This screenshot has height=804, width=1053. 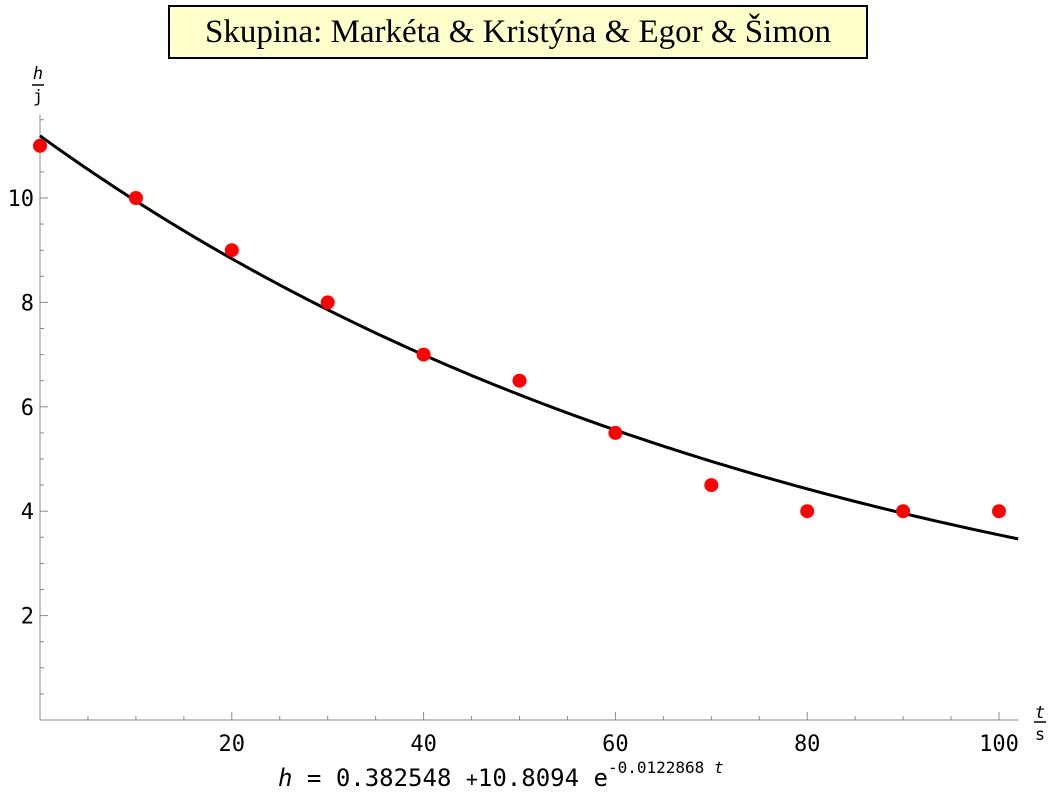 I want to click on formula-plus: +, so click(x=471, y=779).